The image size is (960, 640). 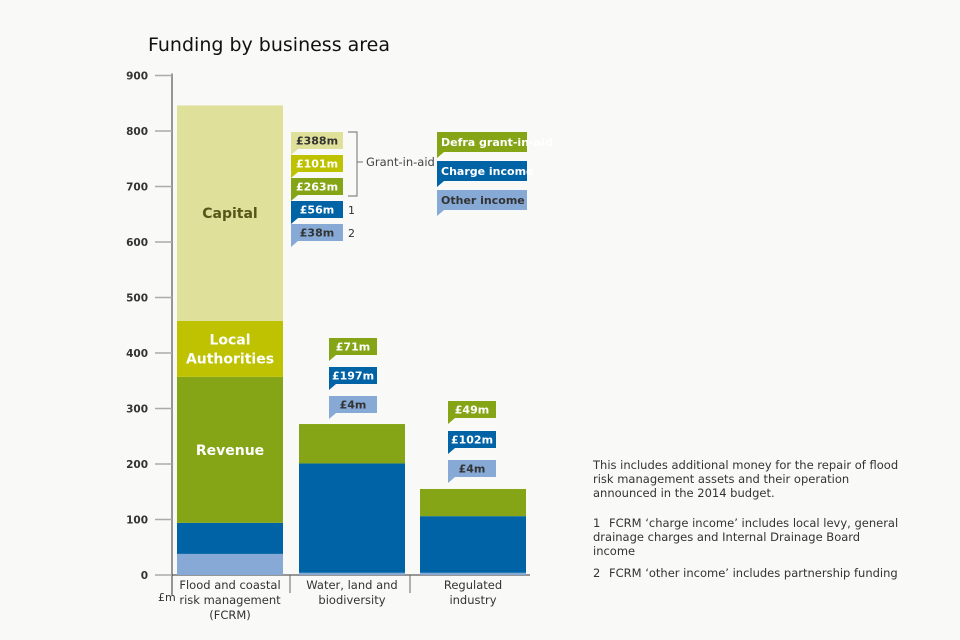 What do you see at coordinates (137, 410) in the screenshot?
I see `y-tick-label: 300` at bounding box center [137, 410].